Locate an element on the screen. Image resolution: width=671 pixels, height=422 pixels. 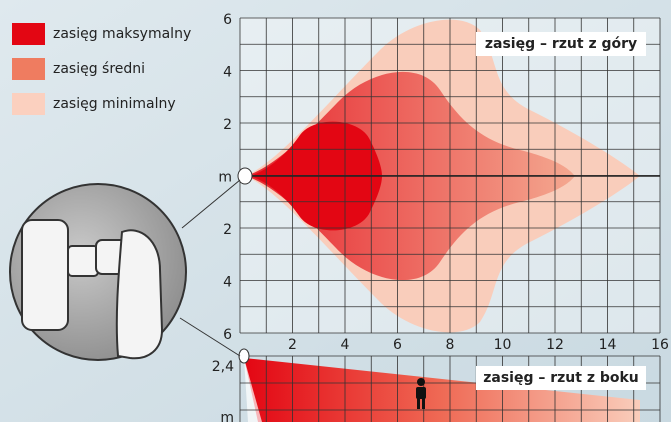
legend-label: zasięg maksymalny is located at coordinates (122, 34).